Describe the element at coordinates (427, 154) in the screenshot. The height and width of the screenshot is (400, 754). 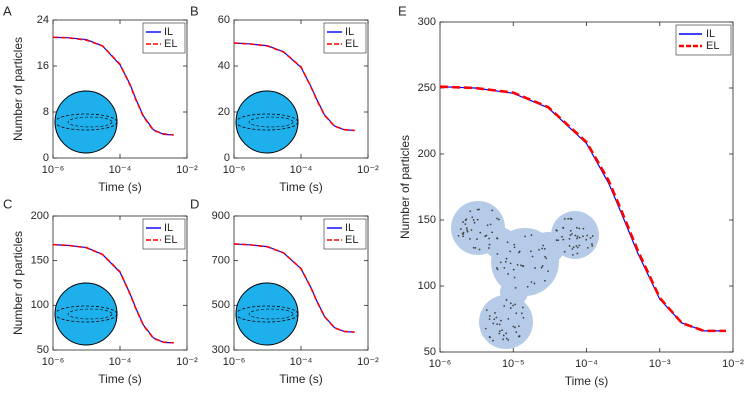
I see `y-tick-label: 200` at that location.